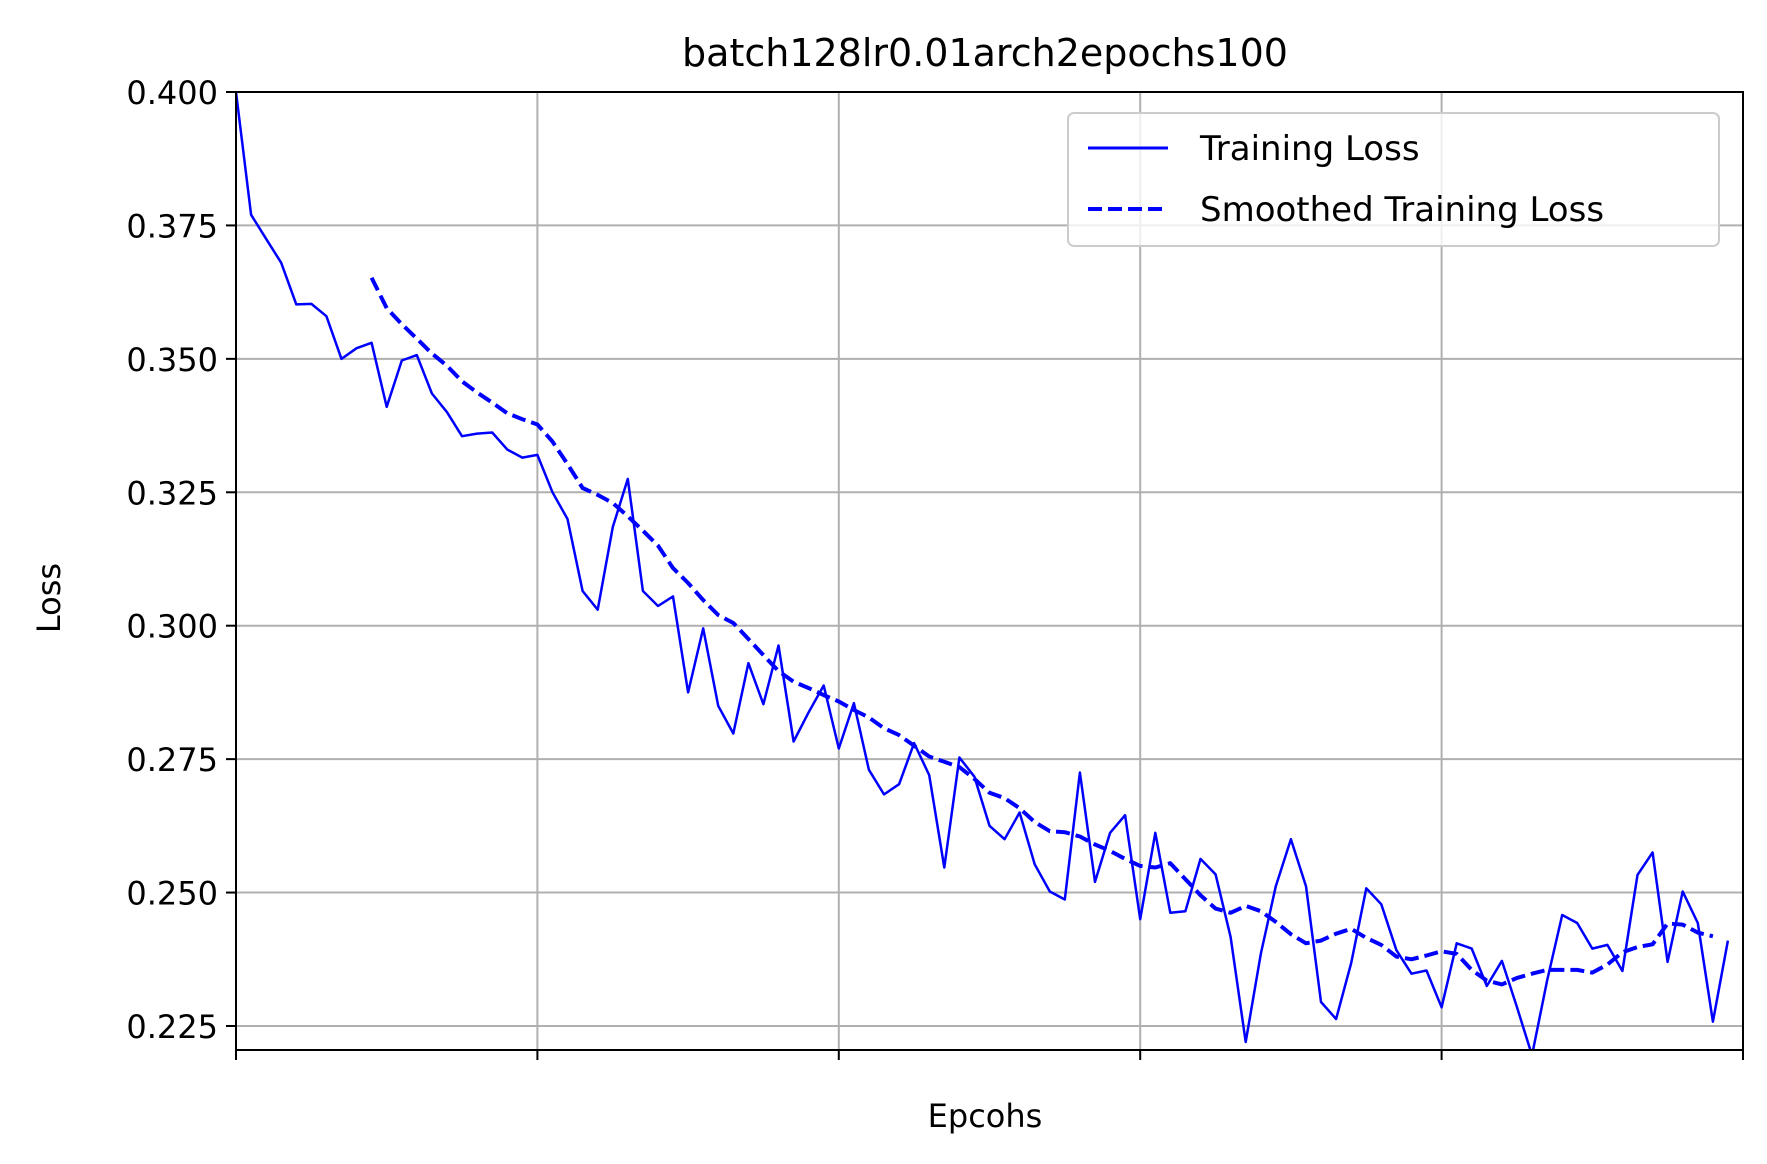  I want to click on y-axis-ticks: 0.225 0.250 0.275 0.300 0.325 0.350 0.375 0.400, so click(181, 560).